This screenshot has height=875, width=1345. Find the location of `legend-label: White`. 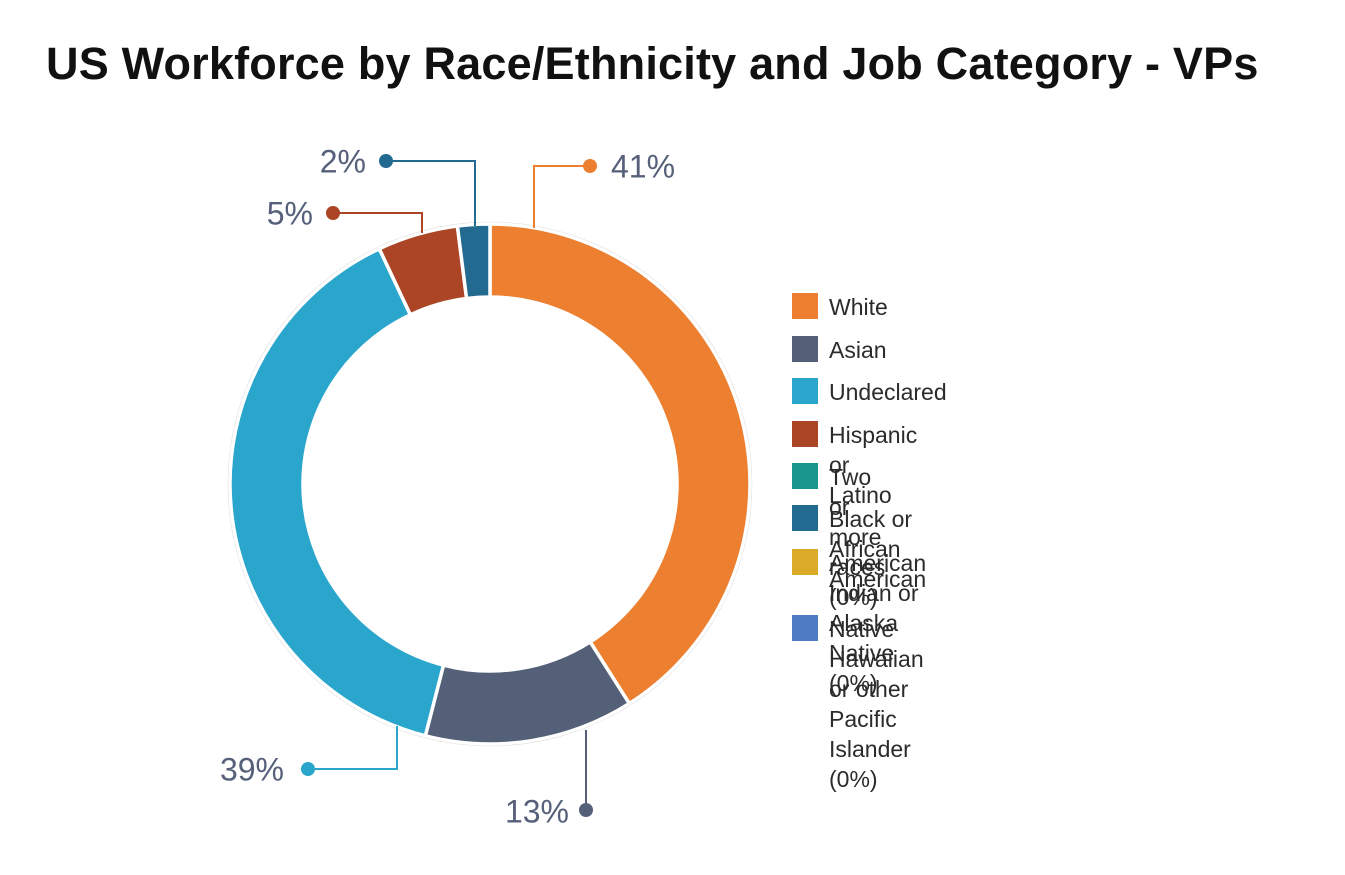

legend-label: White is located at coordinates (858, 307).